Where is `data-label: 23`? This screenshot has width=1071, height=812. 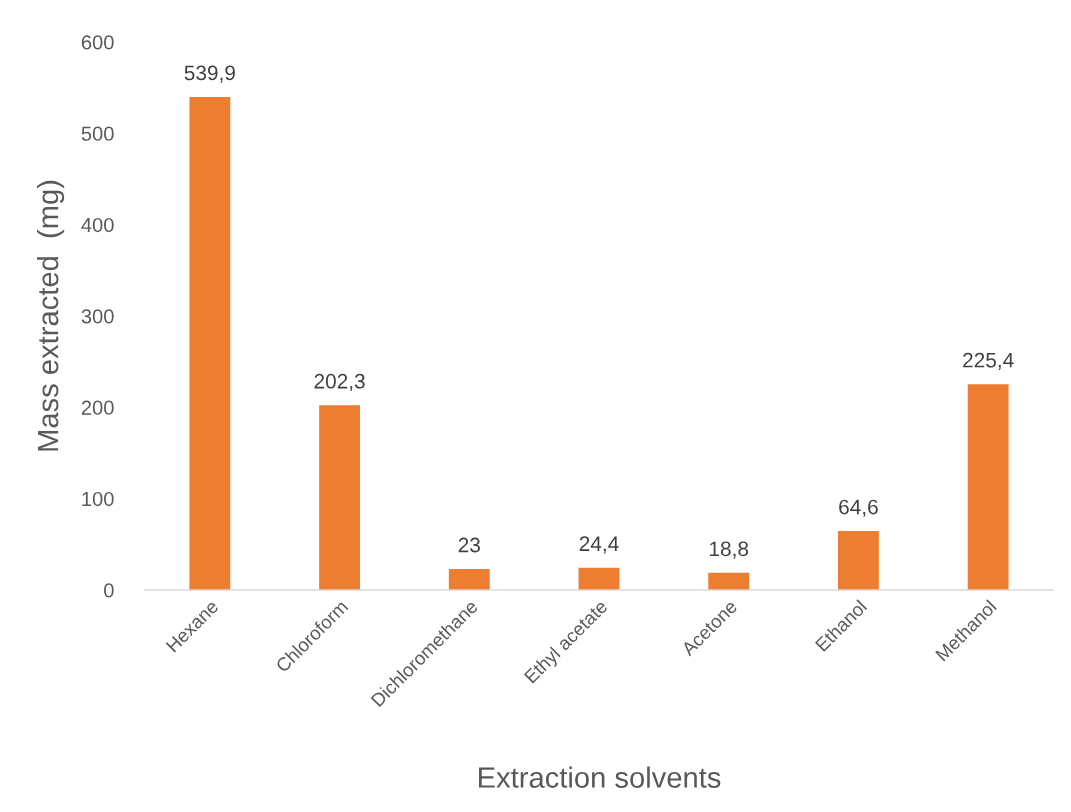
data-label: 23 is located at coordinates (469, 545).